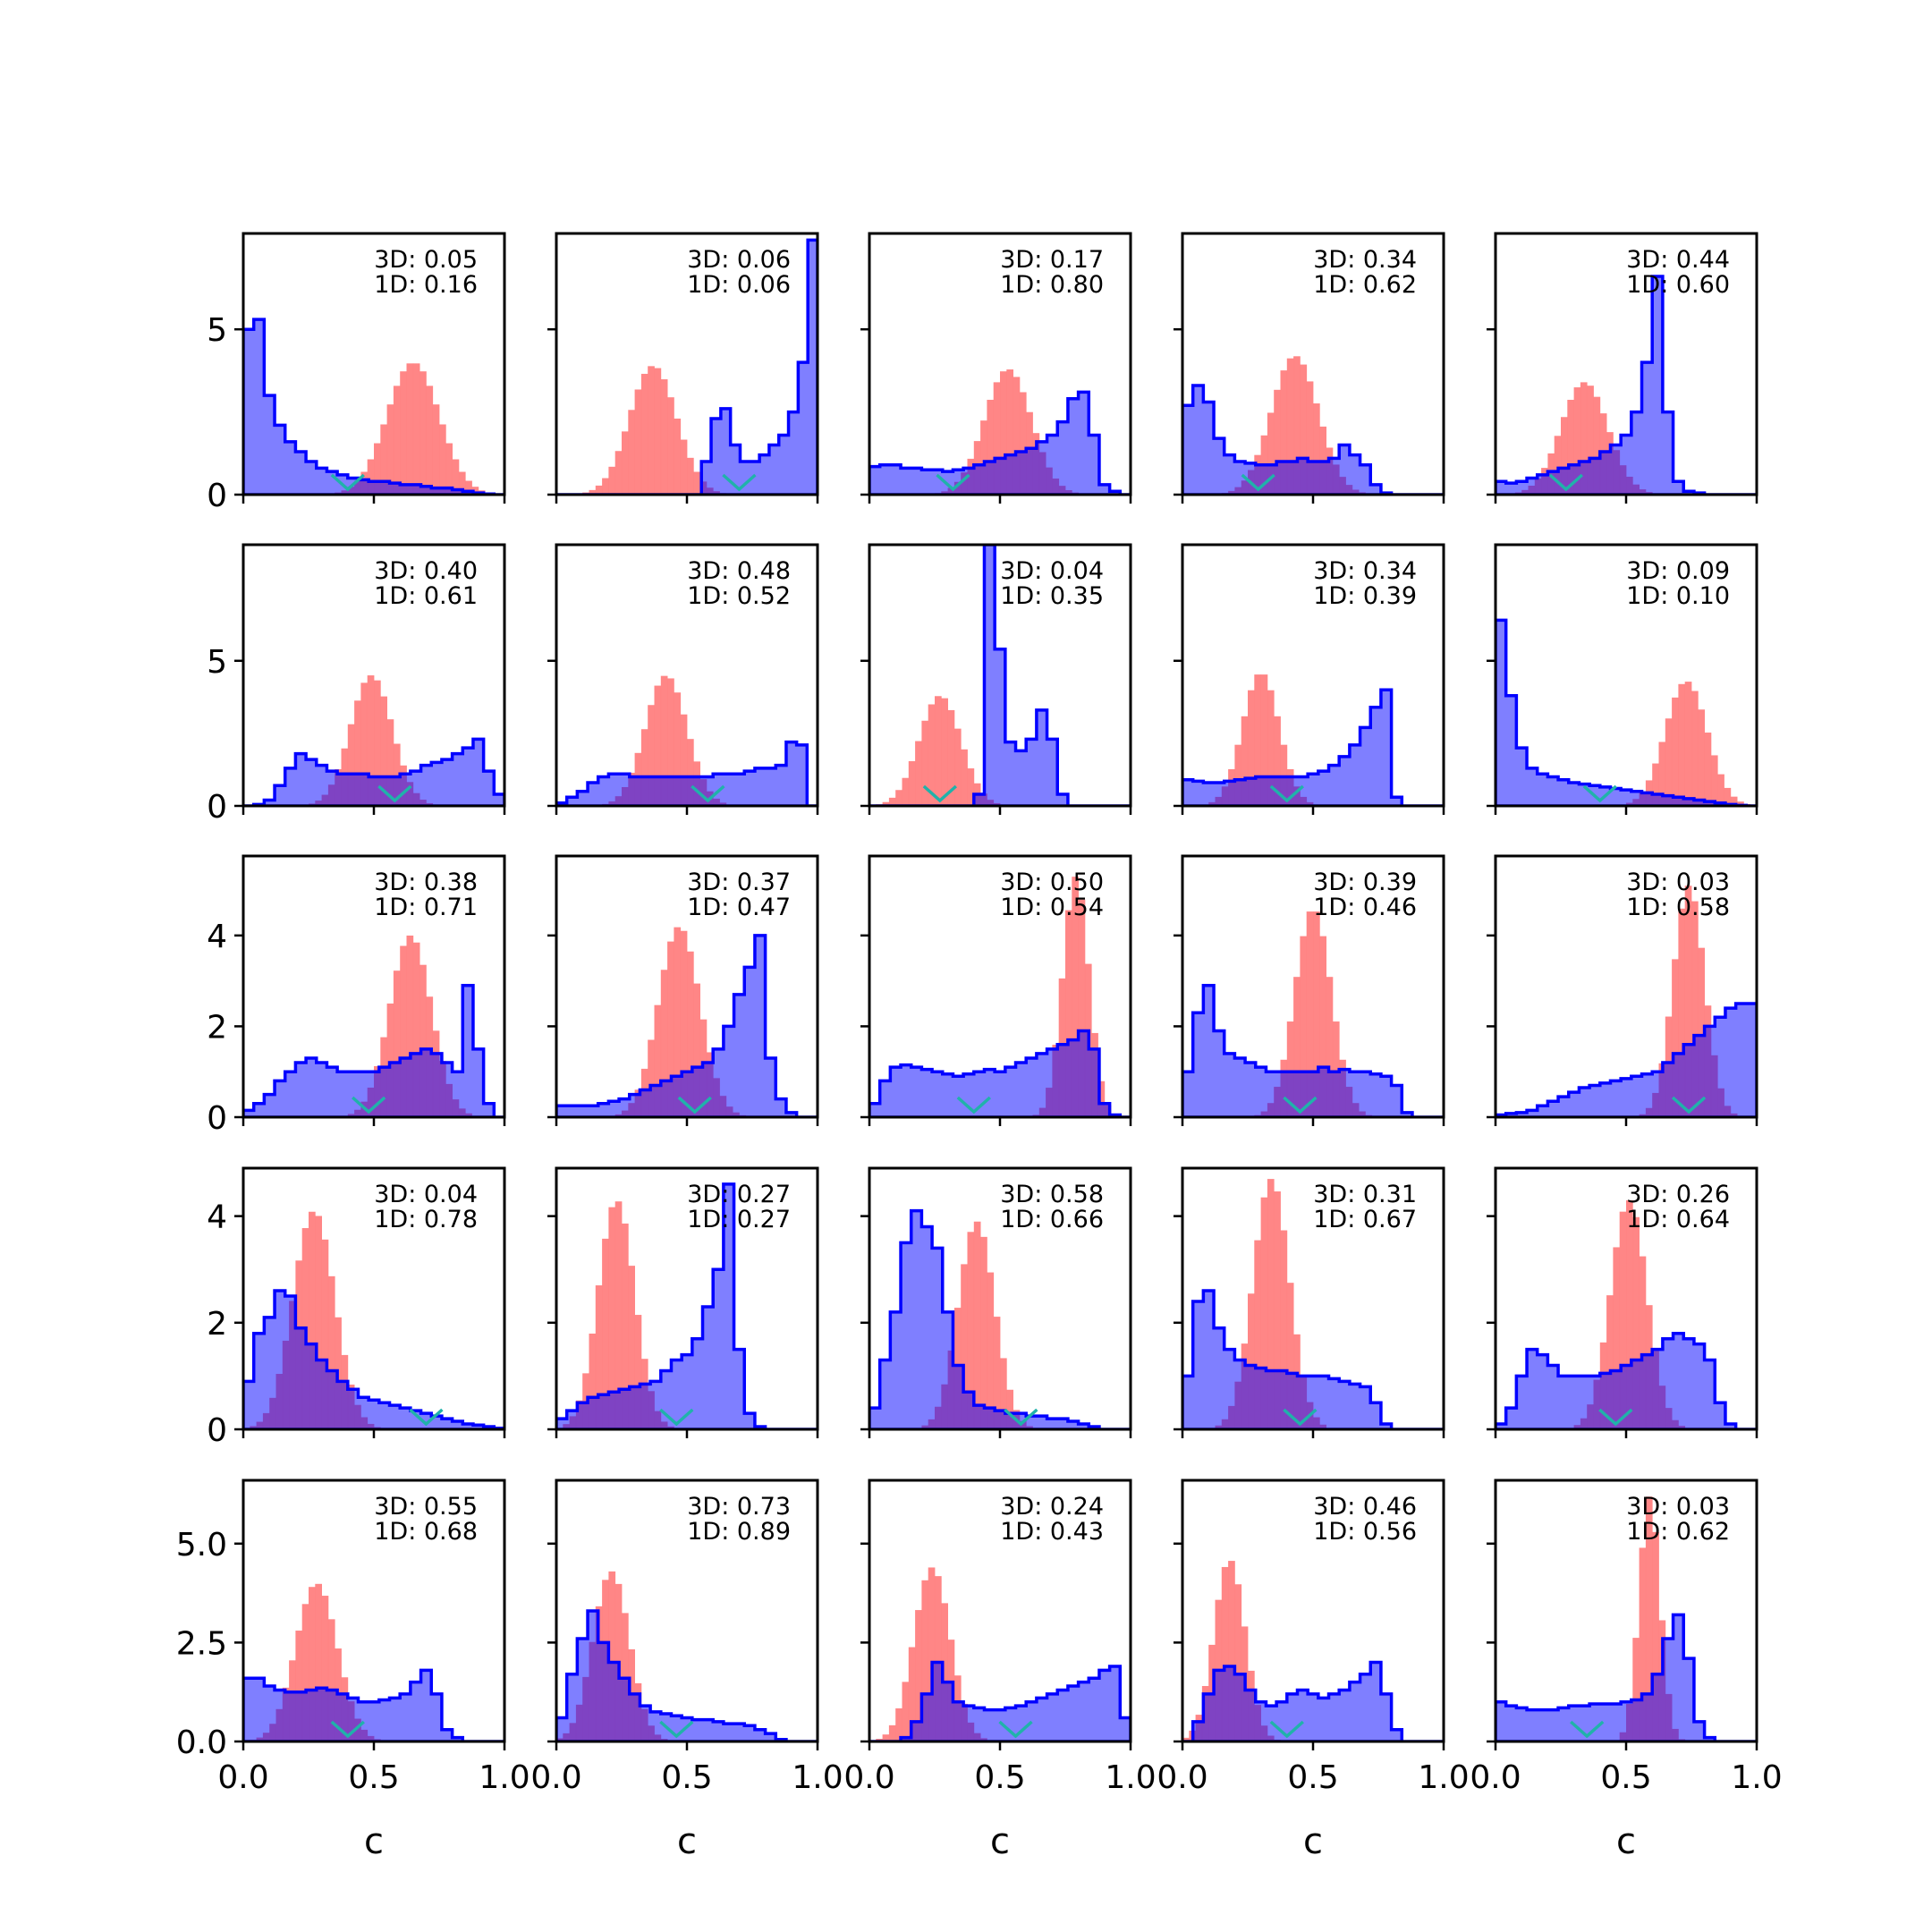 Image resolution: width=1932 pixels, height=1932 pixels. What do you see at coordinates (217, 937) in the screenshot?
I see `y-tick-label: 4` at bounding box center [217, 937].